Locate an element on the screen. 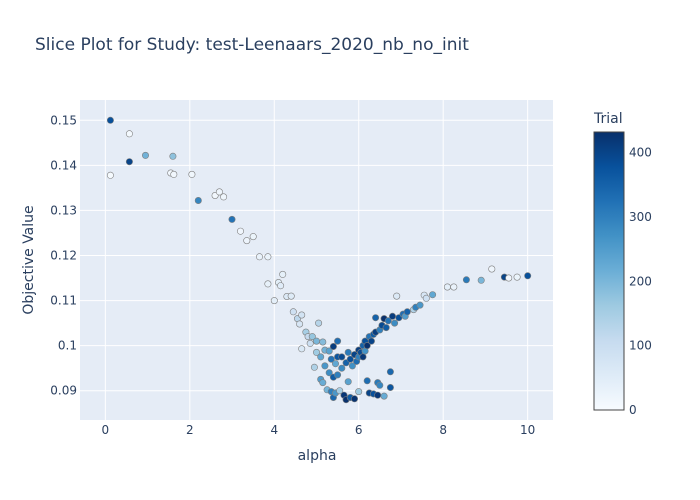  colorbar-tick-label: 100 is located at coordinates (640, 346).